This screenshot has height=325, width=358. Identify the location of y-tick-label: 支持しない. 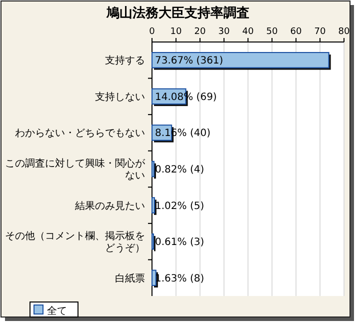
(120, 96).